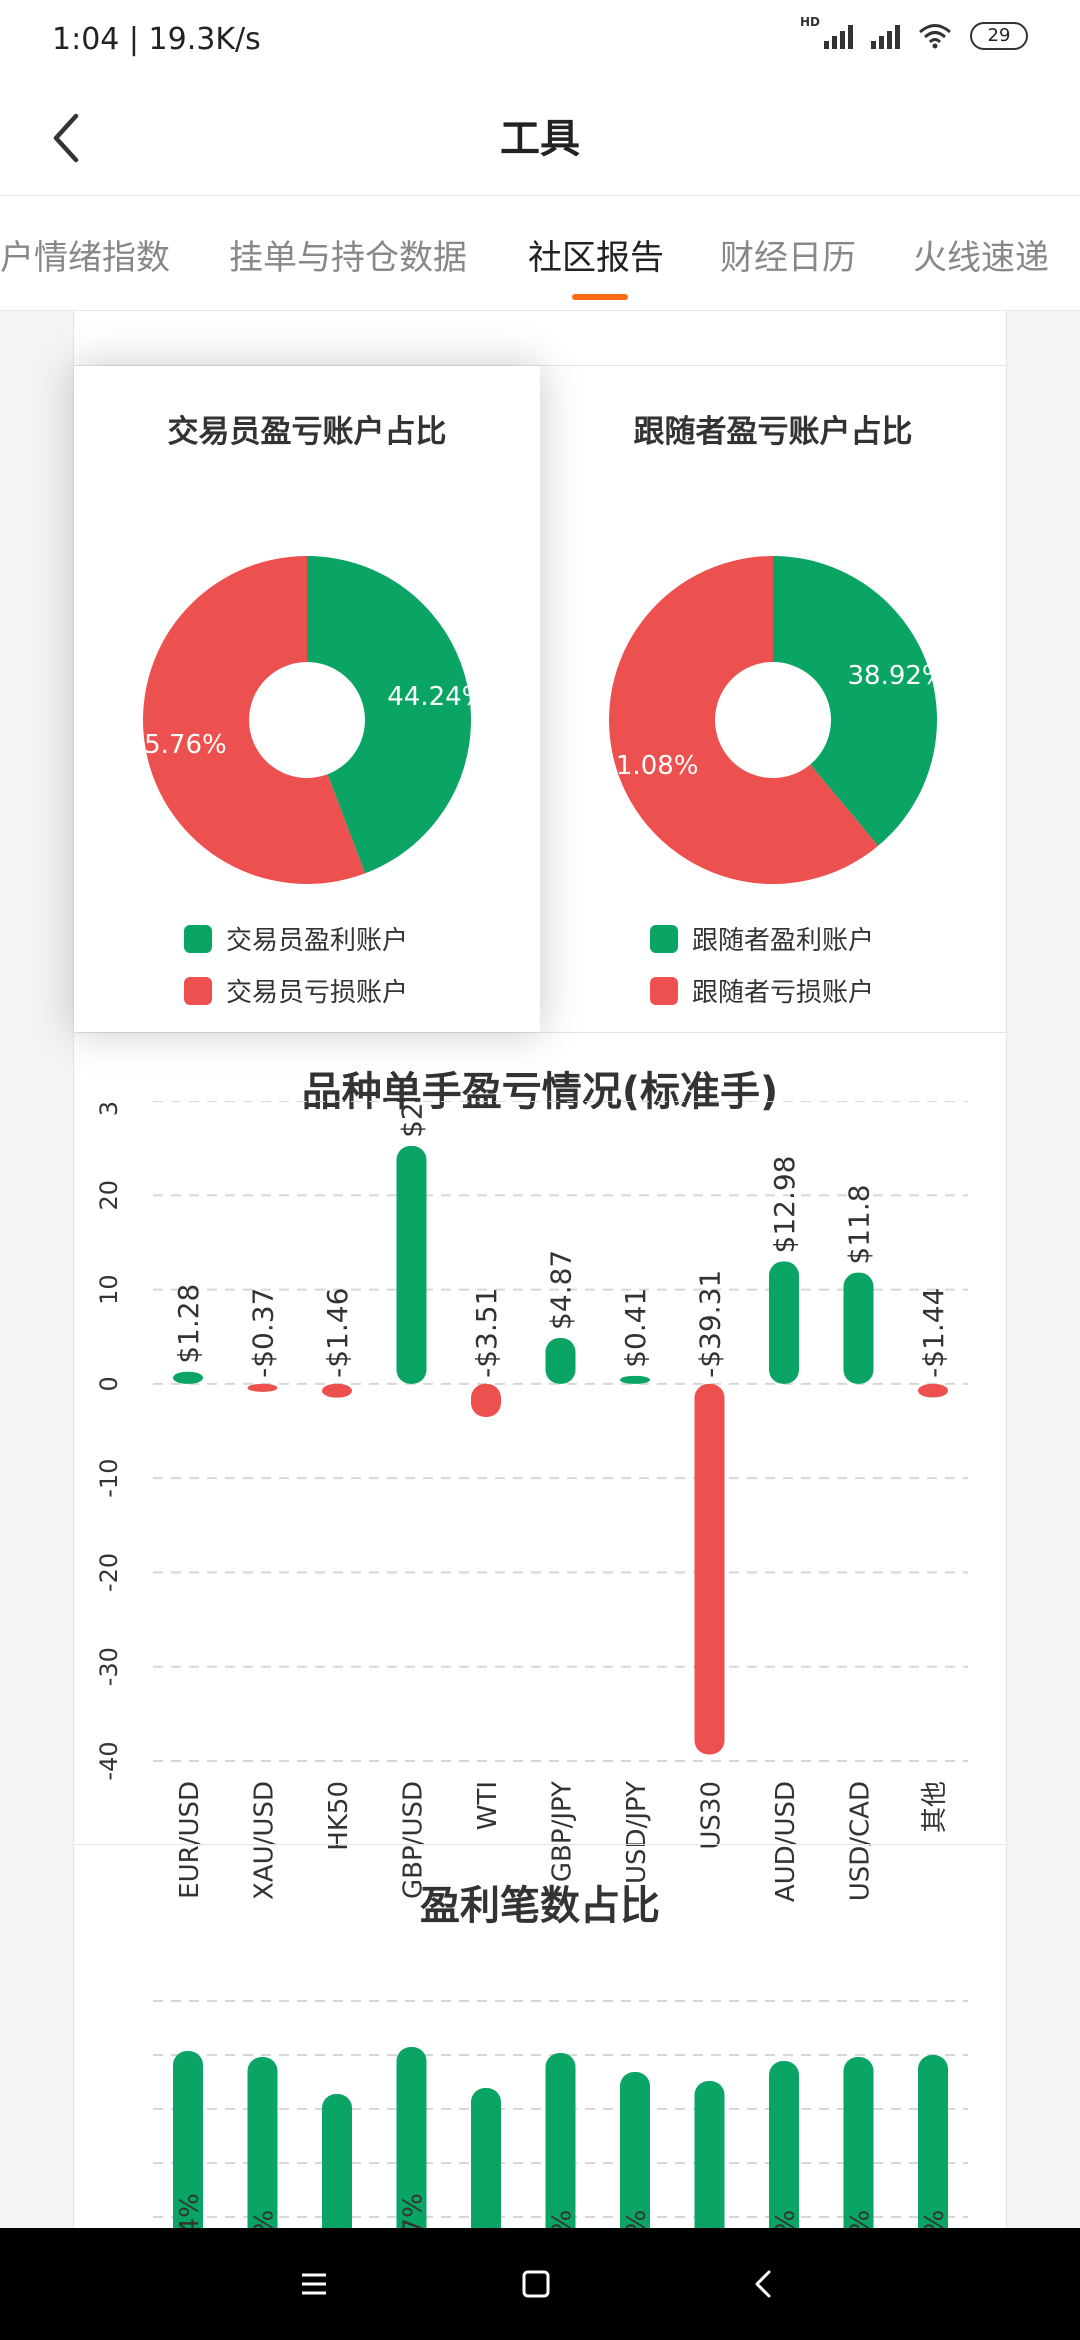 This screenshot has width=1080, height=2340. I want to click on y-tick-label: 30, so click(109, 1108).